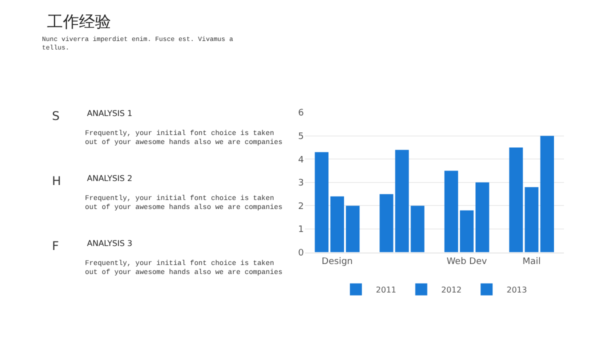 This screenshot has width=600, height=338. Describe the element at coordinates (109, 243) in the screenshot. I see `text: ANALYSIS 3` at that location.